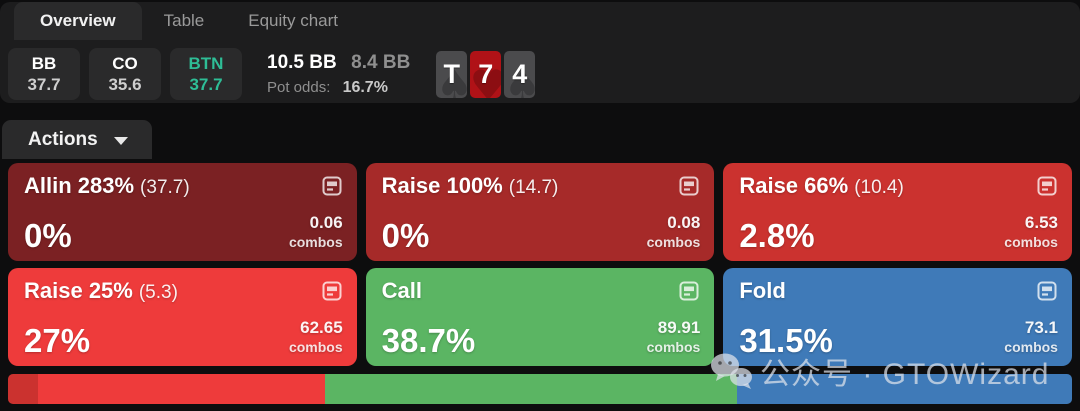  Describe the element at coordinates (78, 21) in the screenshot. I see `tab-overview: Overview` at that location.